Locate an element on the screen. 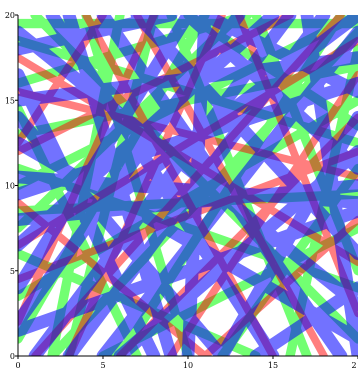  y-tick-label-2: 10 is located at coordinates (10, 186).